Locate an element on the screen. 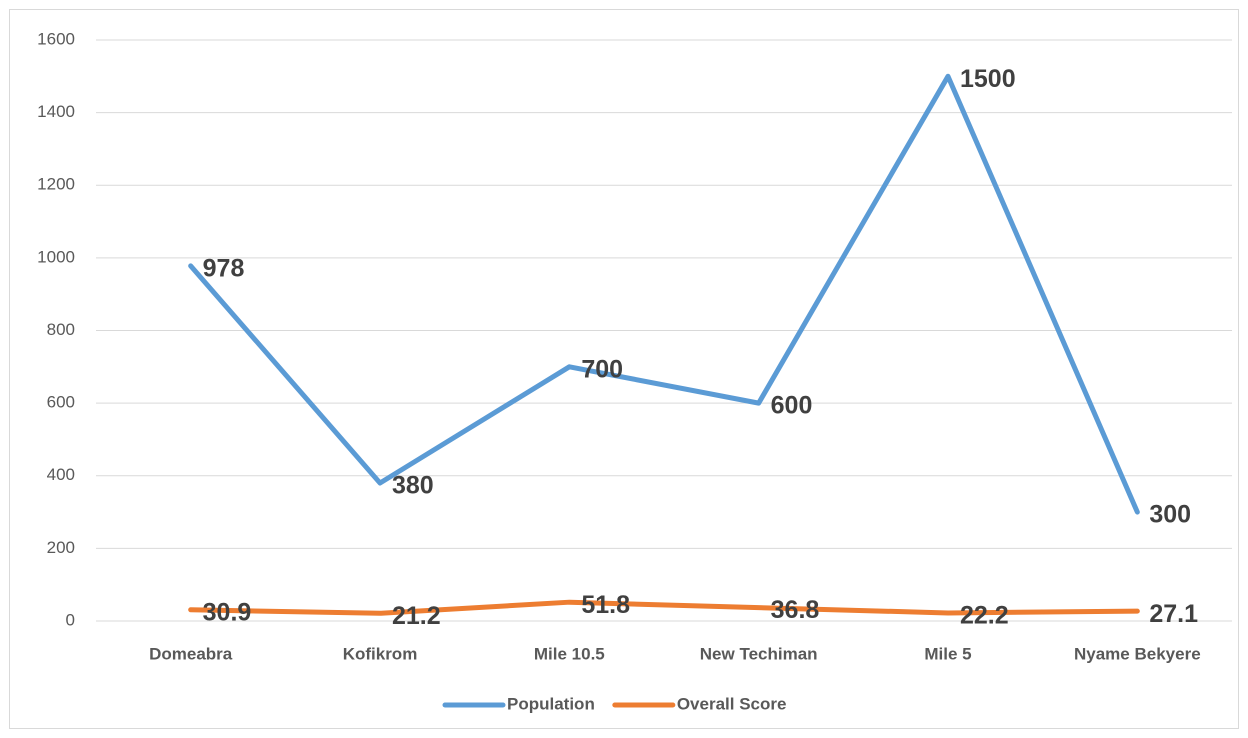  y-tick-label: 0 is located at coordinates (70, 619).